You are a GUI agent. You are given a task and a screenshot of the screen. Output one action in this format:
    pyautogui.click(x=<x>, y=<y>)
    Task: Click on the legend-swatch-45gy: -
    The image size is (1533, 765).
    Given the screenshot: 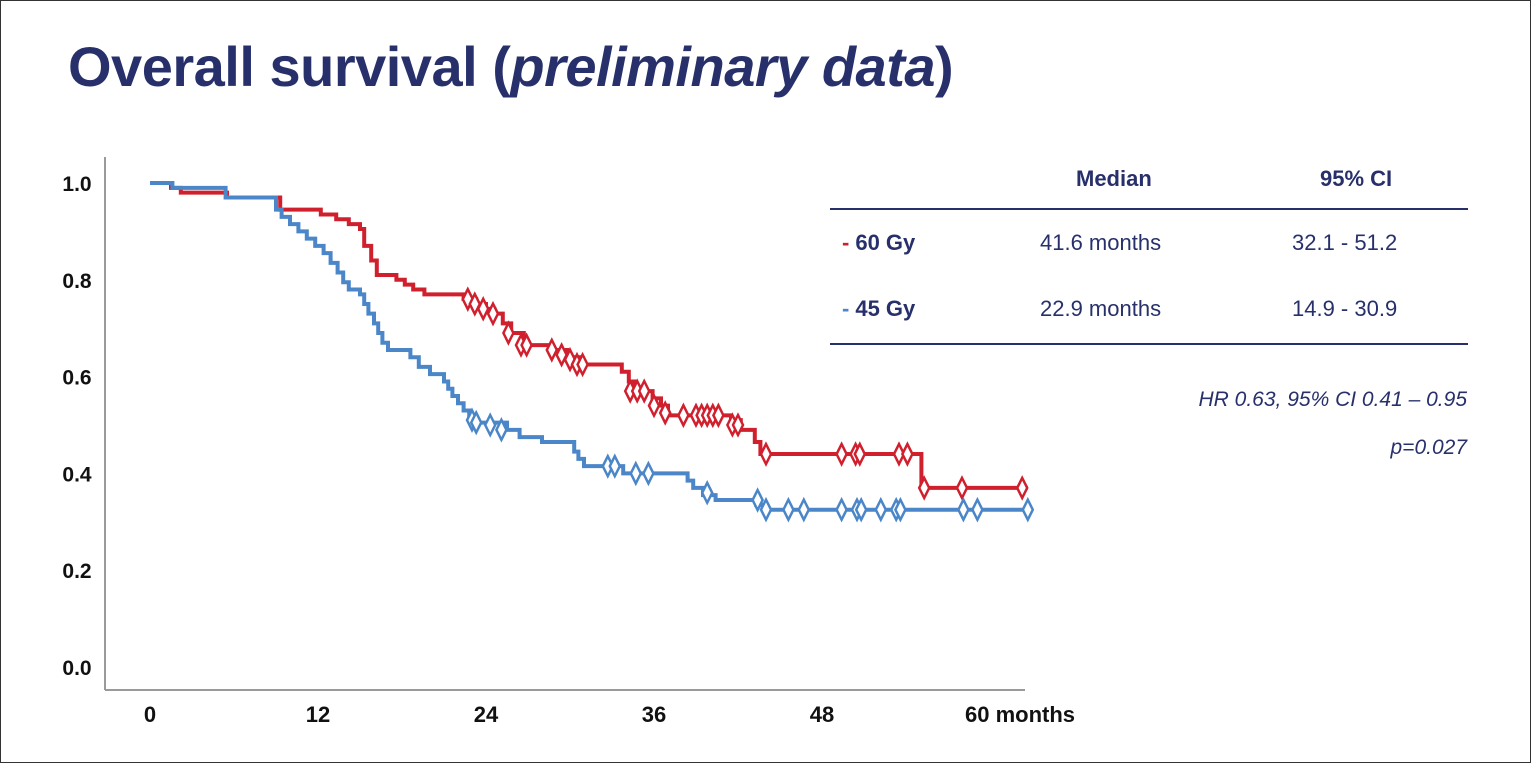 What is the action you would take?
    pyautogui.click(x=846, y=308)
    